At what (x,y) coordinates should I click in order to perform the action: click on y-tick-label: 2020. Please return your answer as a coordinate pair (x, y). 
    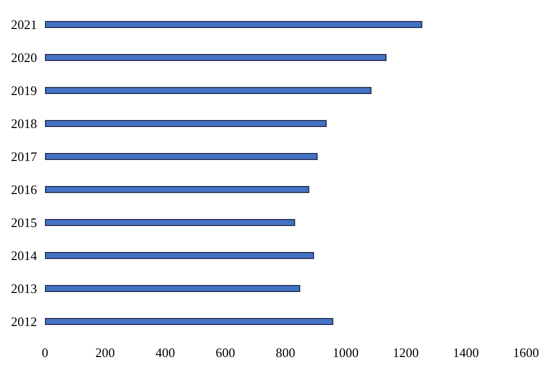
    Looking at the image, I should click on (24, 57).